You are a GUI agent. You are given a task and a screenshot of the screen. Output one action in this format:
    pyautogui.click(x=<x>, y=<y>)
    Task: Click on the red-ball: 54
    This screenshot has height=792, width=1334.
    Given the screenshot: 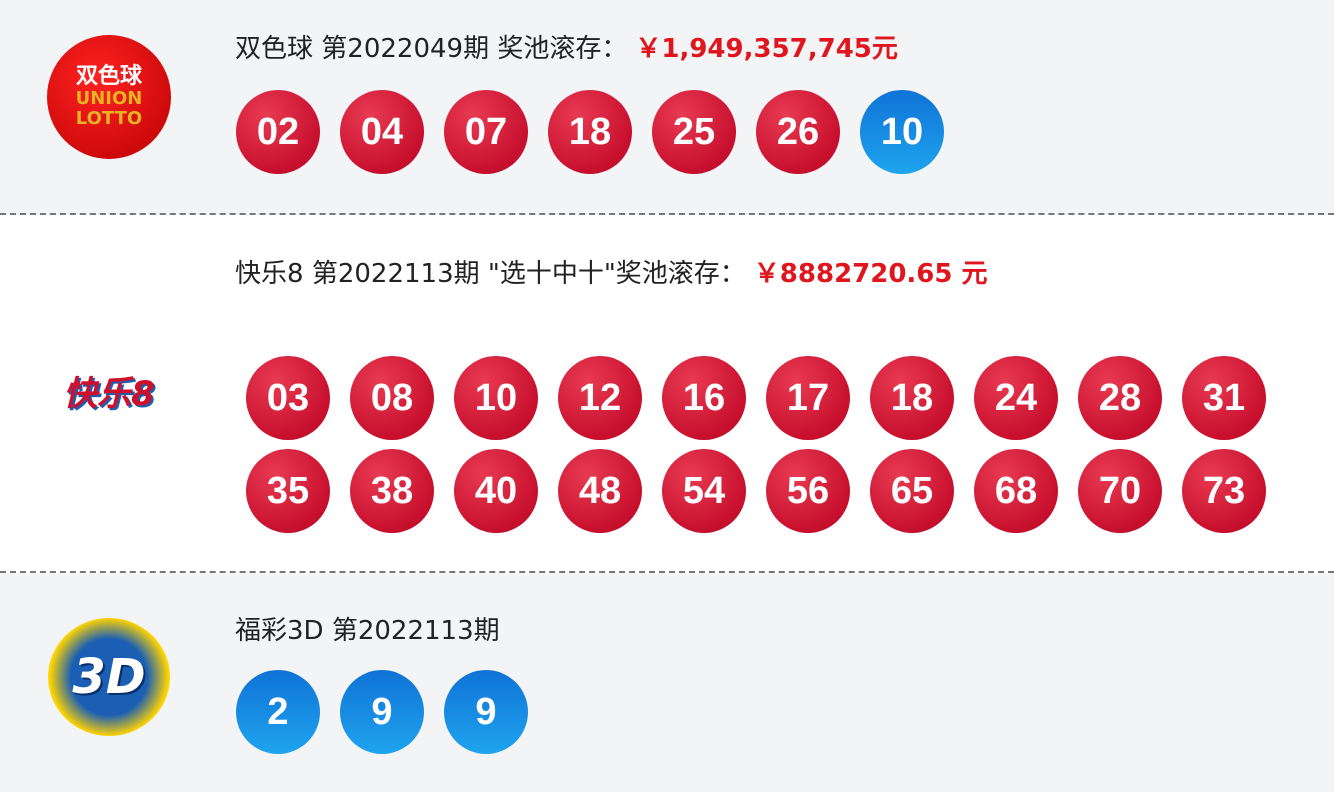 What is the action you would take?
    pyautogui.click(x=704, y=491)
    